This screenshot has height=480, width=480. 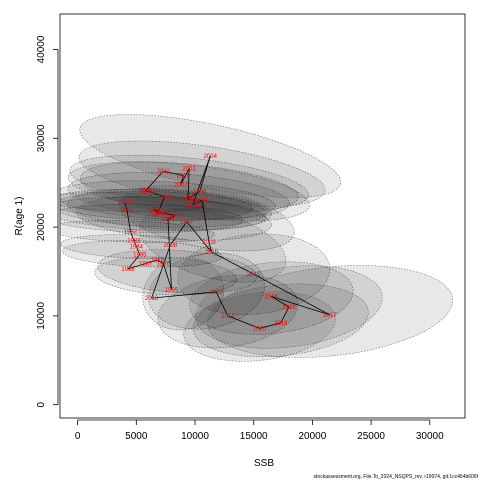 I want to click on year-label-1984: 1984, so click(x=137, y=248).